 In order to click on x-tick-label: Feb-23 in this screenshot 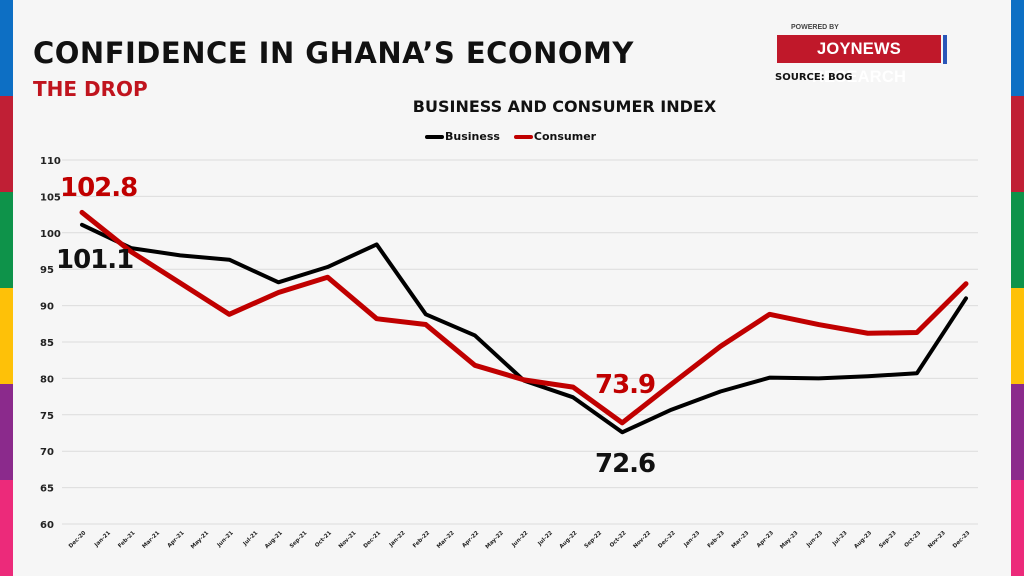, I will do `click(716, 539)`.